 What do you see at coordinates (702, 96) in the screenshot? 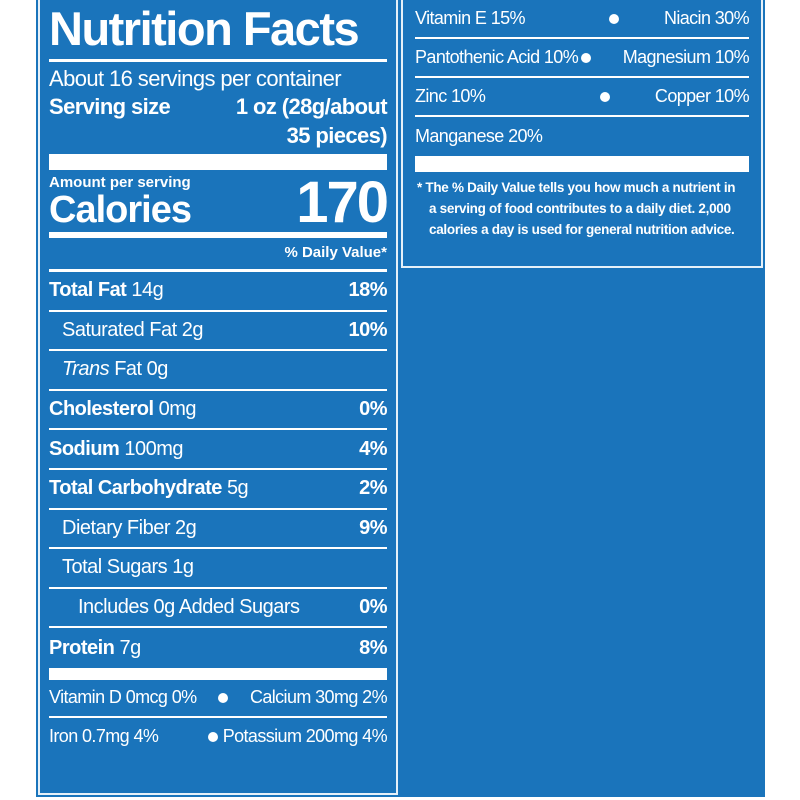
I see `vitamin-right: Copper 10%` at bounding box center [702, 96].